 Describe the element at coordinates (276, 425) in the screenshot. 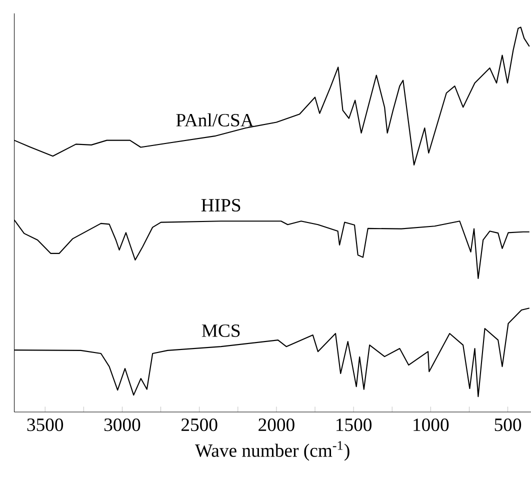

I see `x-tick-label: 2000` at that location.